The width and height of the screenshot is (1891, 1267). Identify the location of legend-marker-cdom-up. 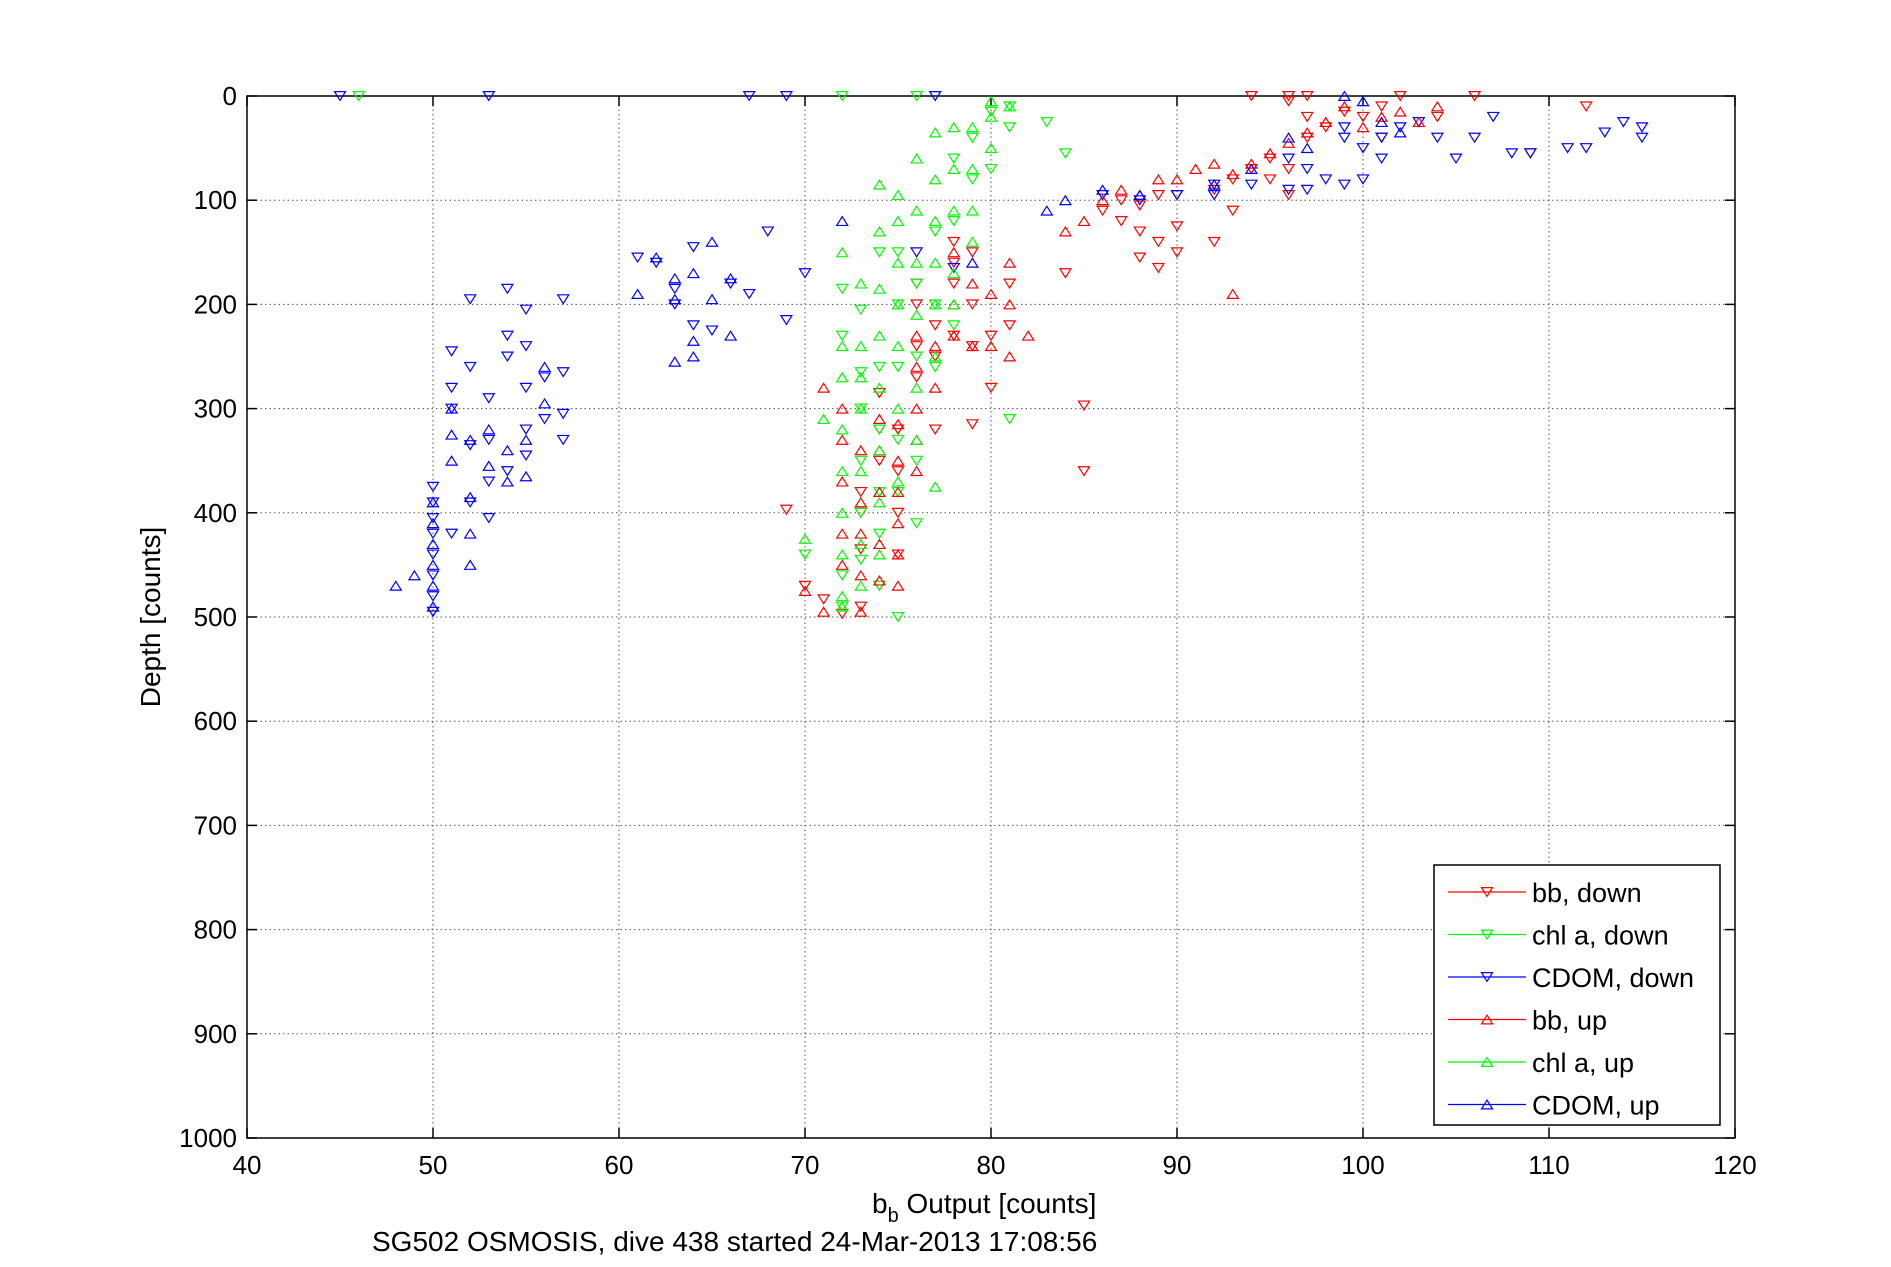
(1487, 1104).